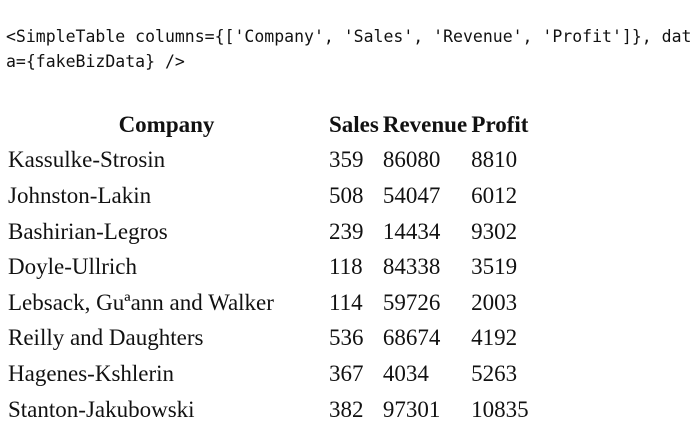  I want to click on sales-cell: 359, so click(346, 160).